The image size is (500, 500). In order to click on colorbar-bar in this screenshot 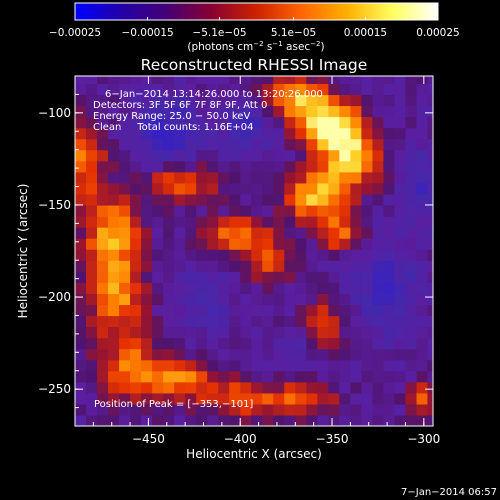, I will do `click(256, 11)`.